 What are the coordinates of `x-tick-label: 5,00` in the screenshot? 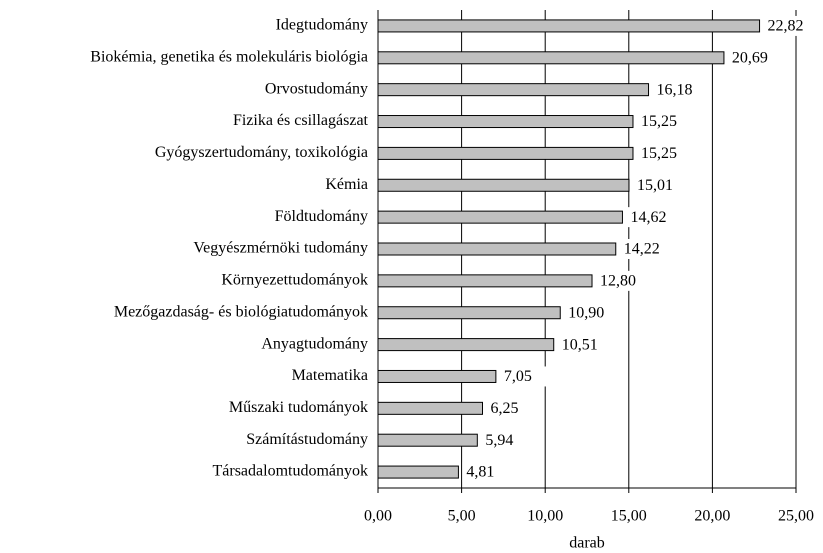 It's located at (462, 516).